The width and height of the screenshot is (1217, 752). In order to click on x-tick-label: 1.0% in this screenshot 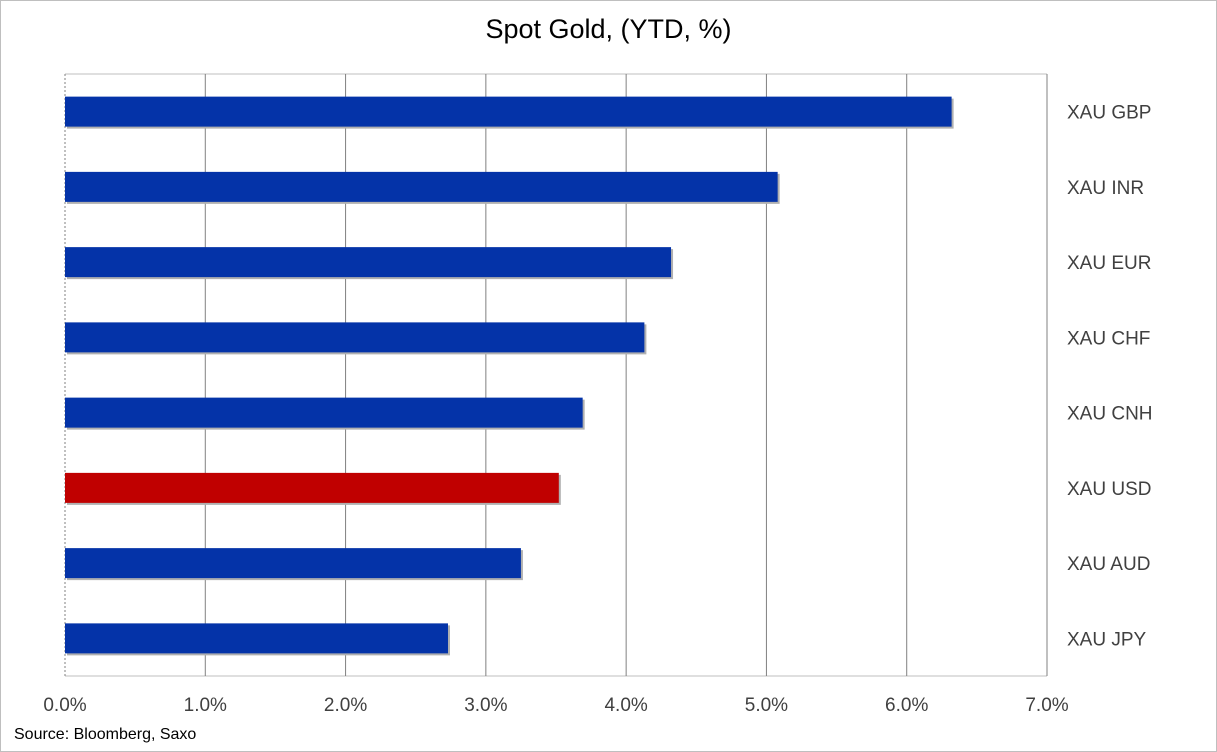, I will do `click(205, 705)`.